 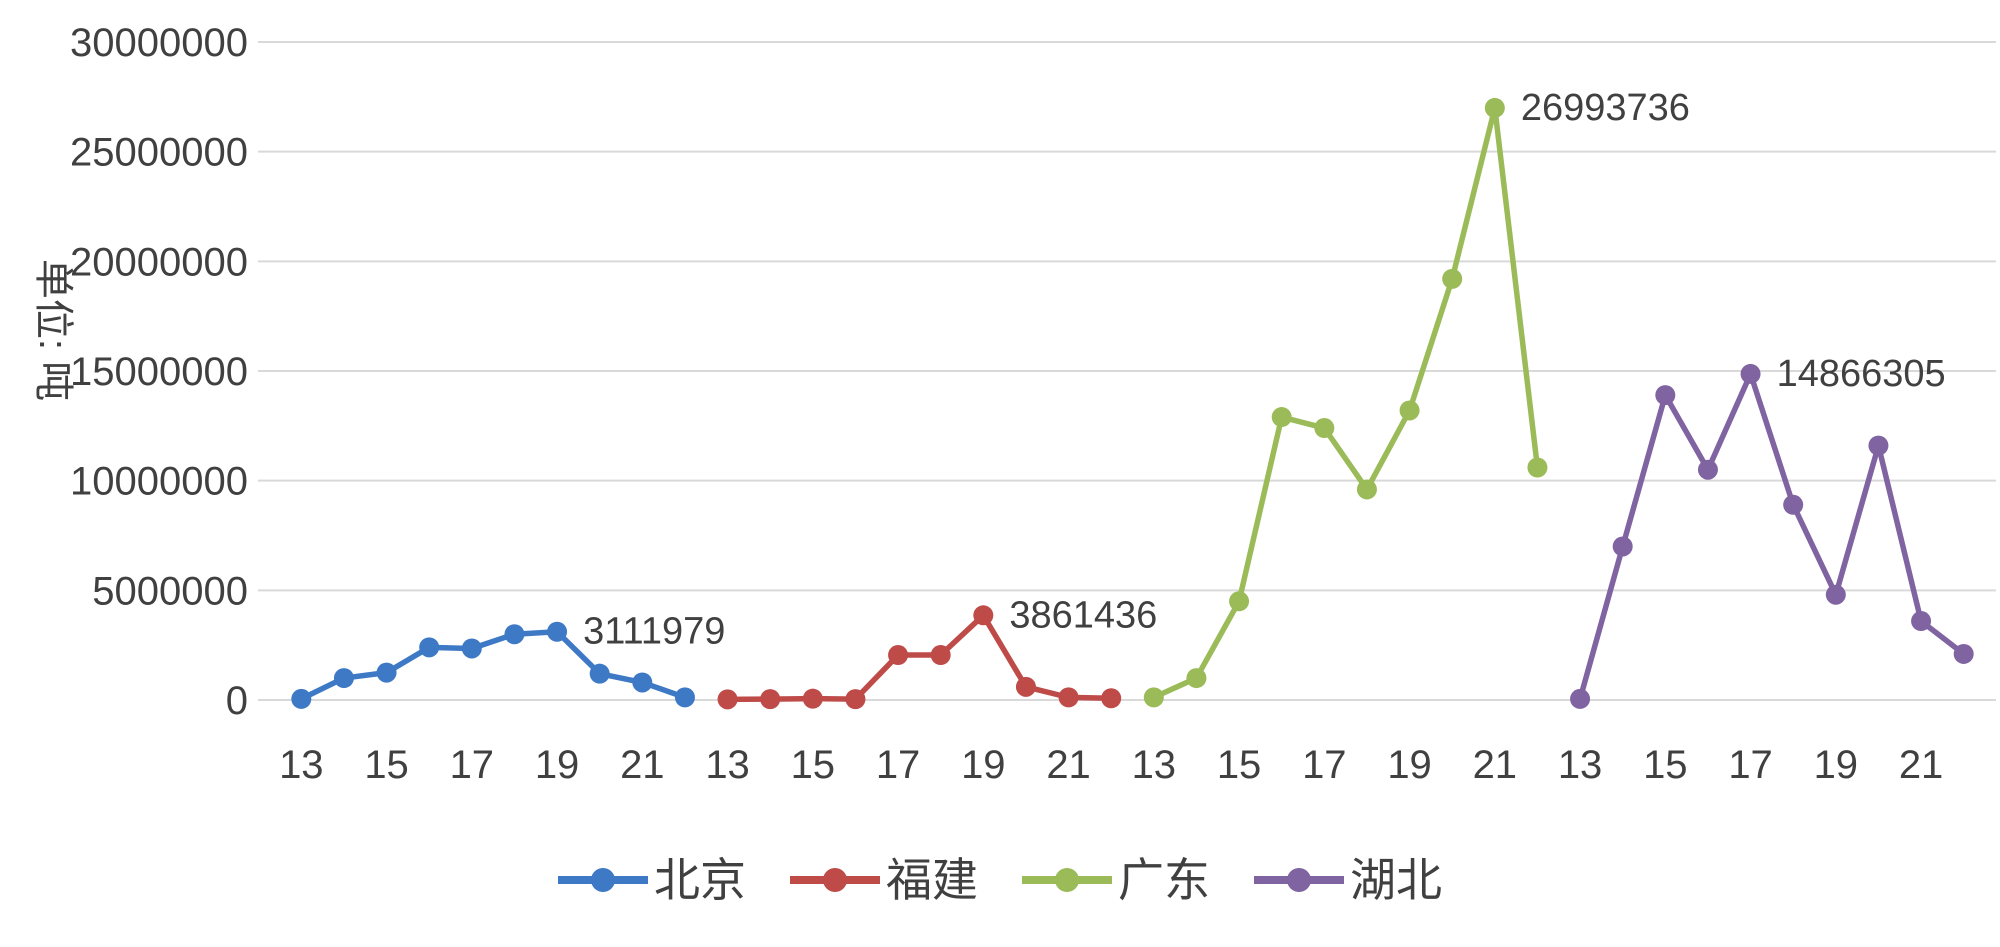 What do you see at coordinates (1111, 765) in the screenshot?
I see `x-axis-labels: 13 15 17 19 21 13 15 17 19 21 13 15 17 19 21 13 15 17 19 21` at bounding box center [1111, 765].